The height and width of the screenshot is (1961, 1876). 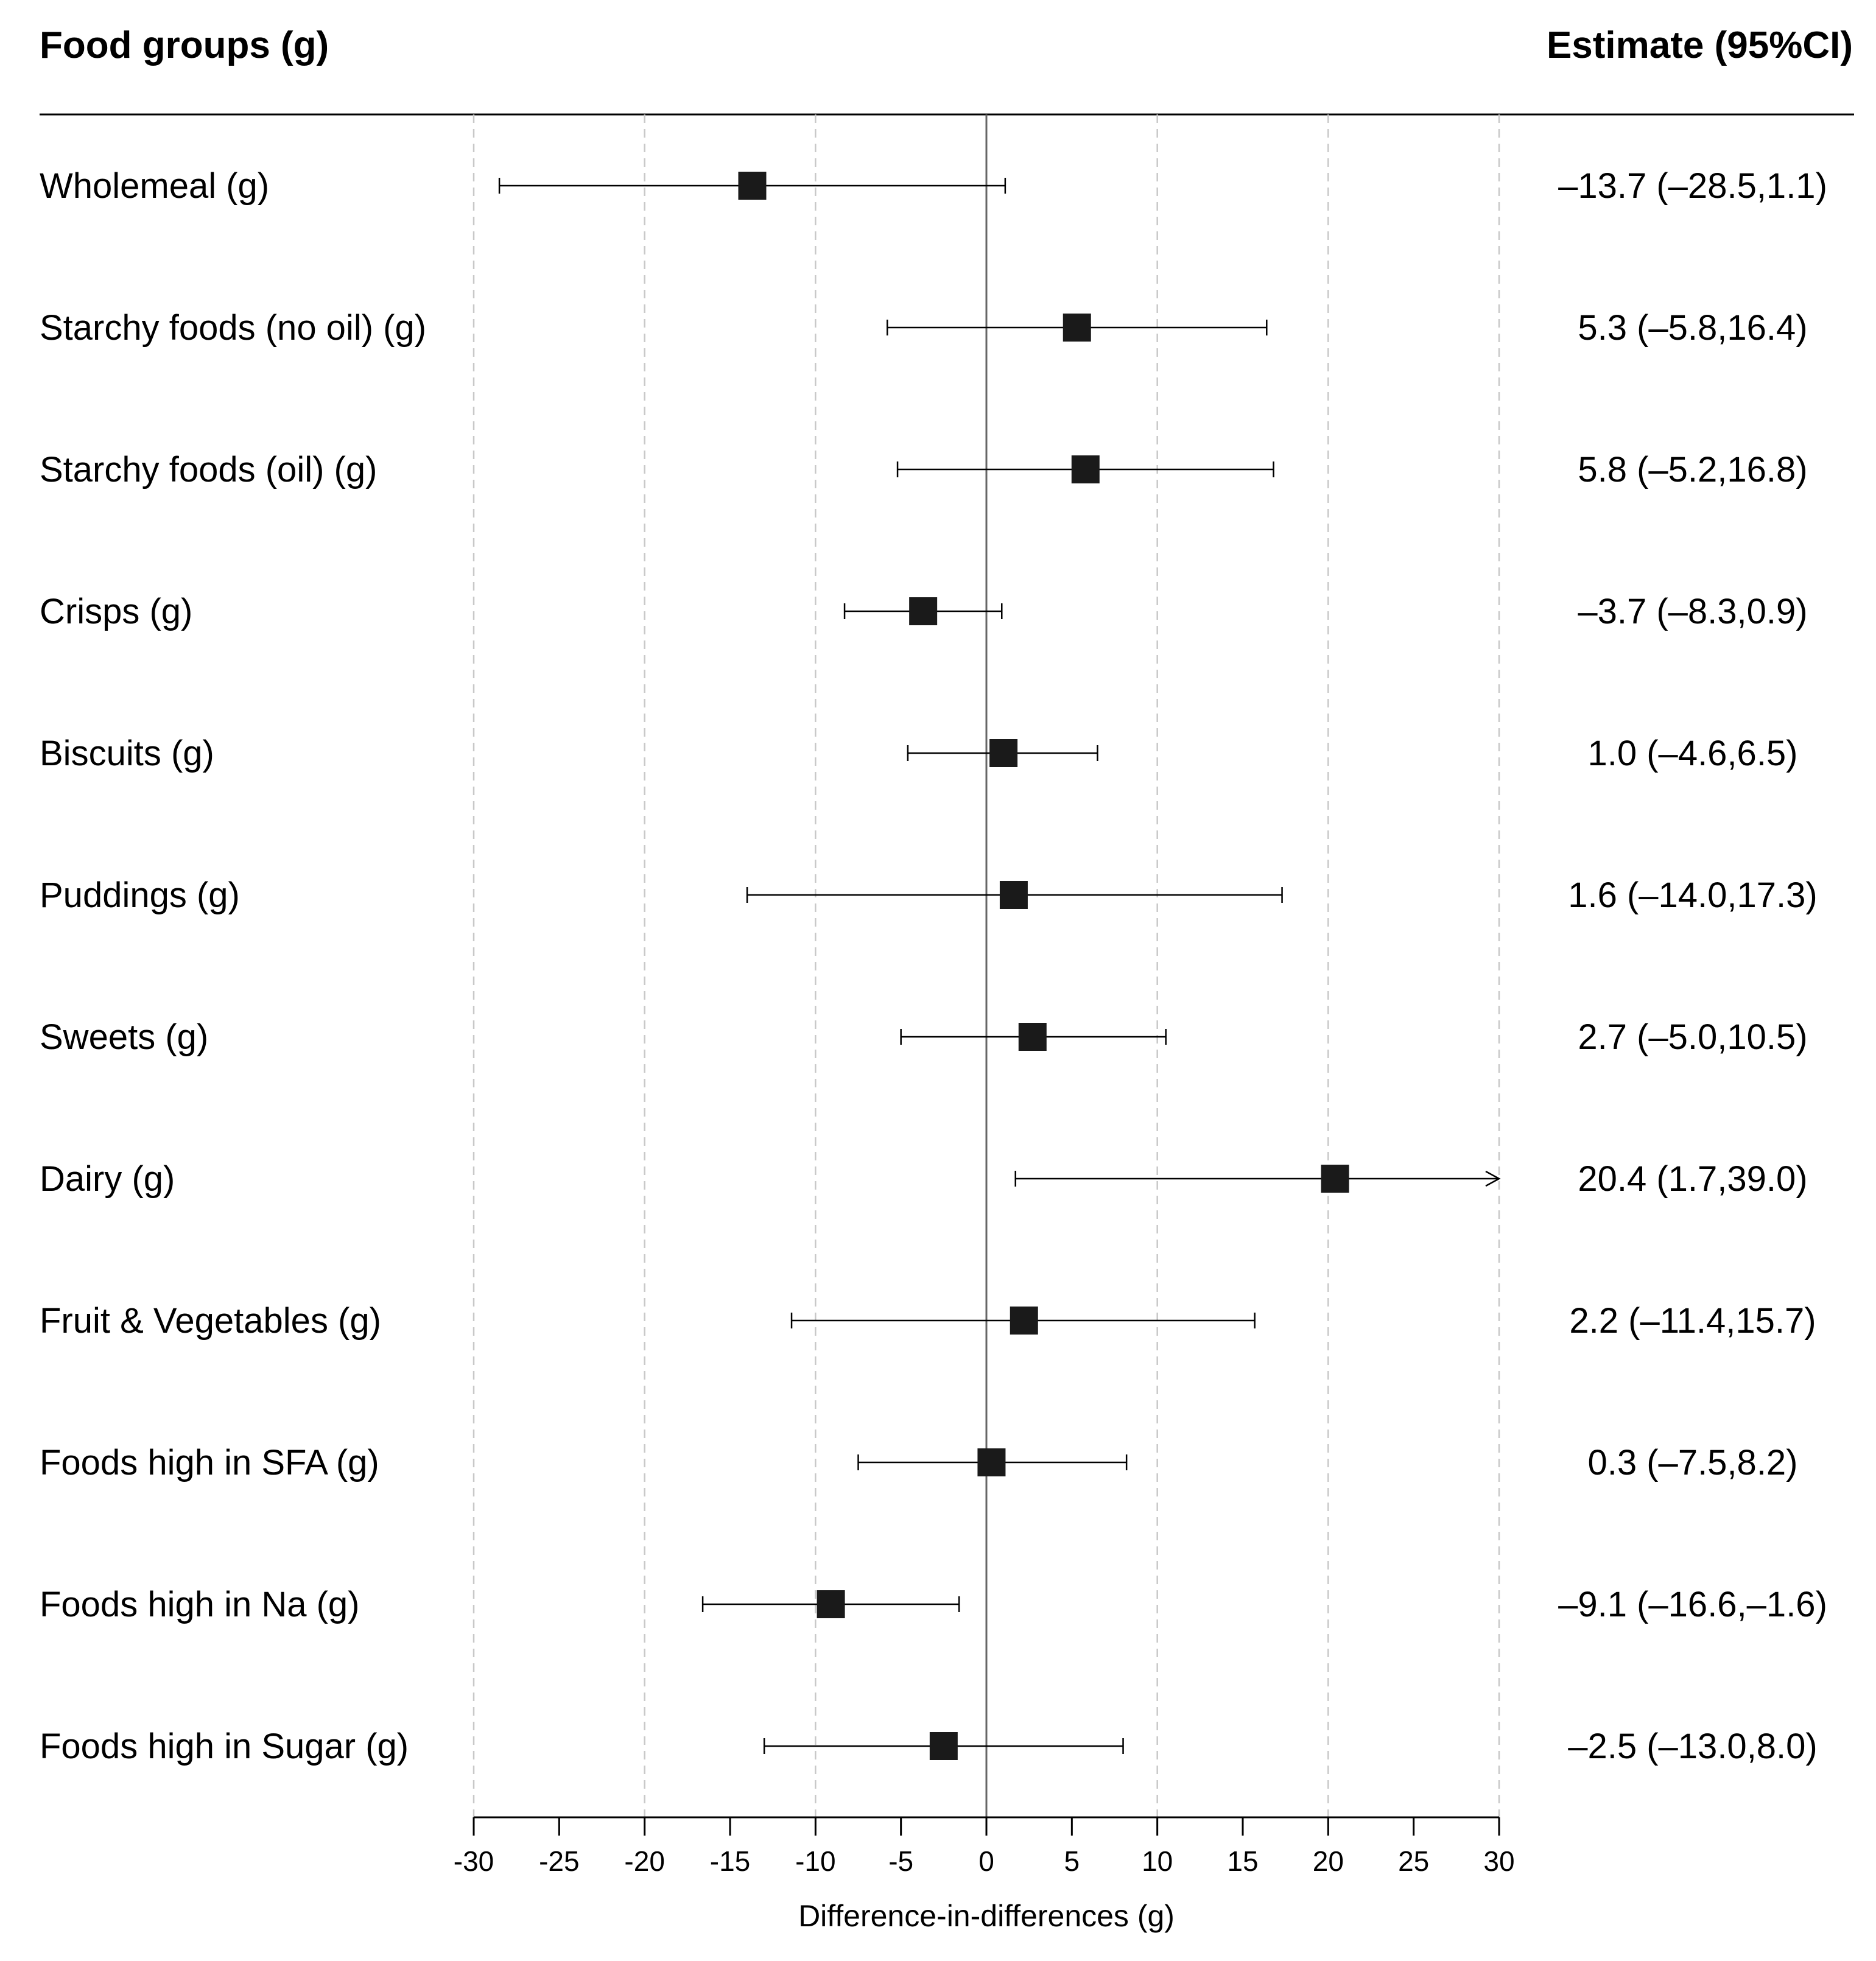 What do you see at coordinates (474, 1861) in the screenshot?
I see `x-tick-label: -30` at bounding box center [474, 1861].